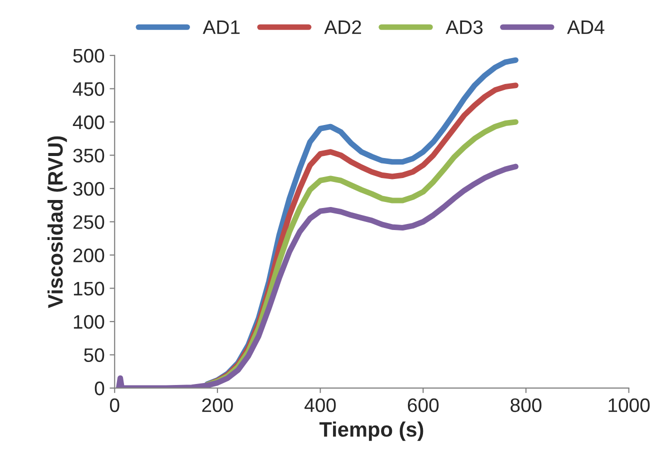 The width and height of the screenshot is (655, 462). Describe the element at coordinates (88, 89) in the screenshot. I see `y-tick-label: 450` at that location.